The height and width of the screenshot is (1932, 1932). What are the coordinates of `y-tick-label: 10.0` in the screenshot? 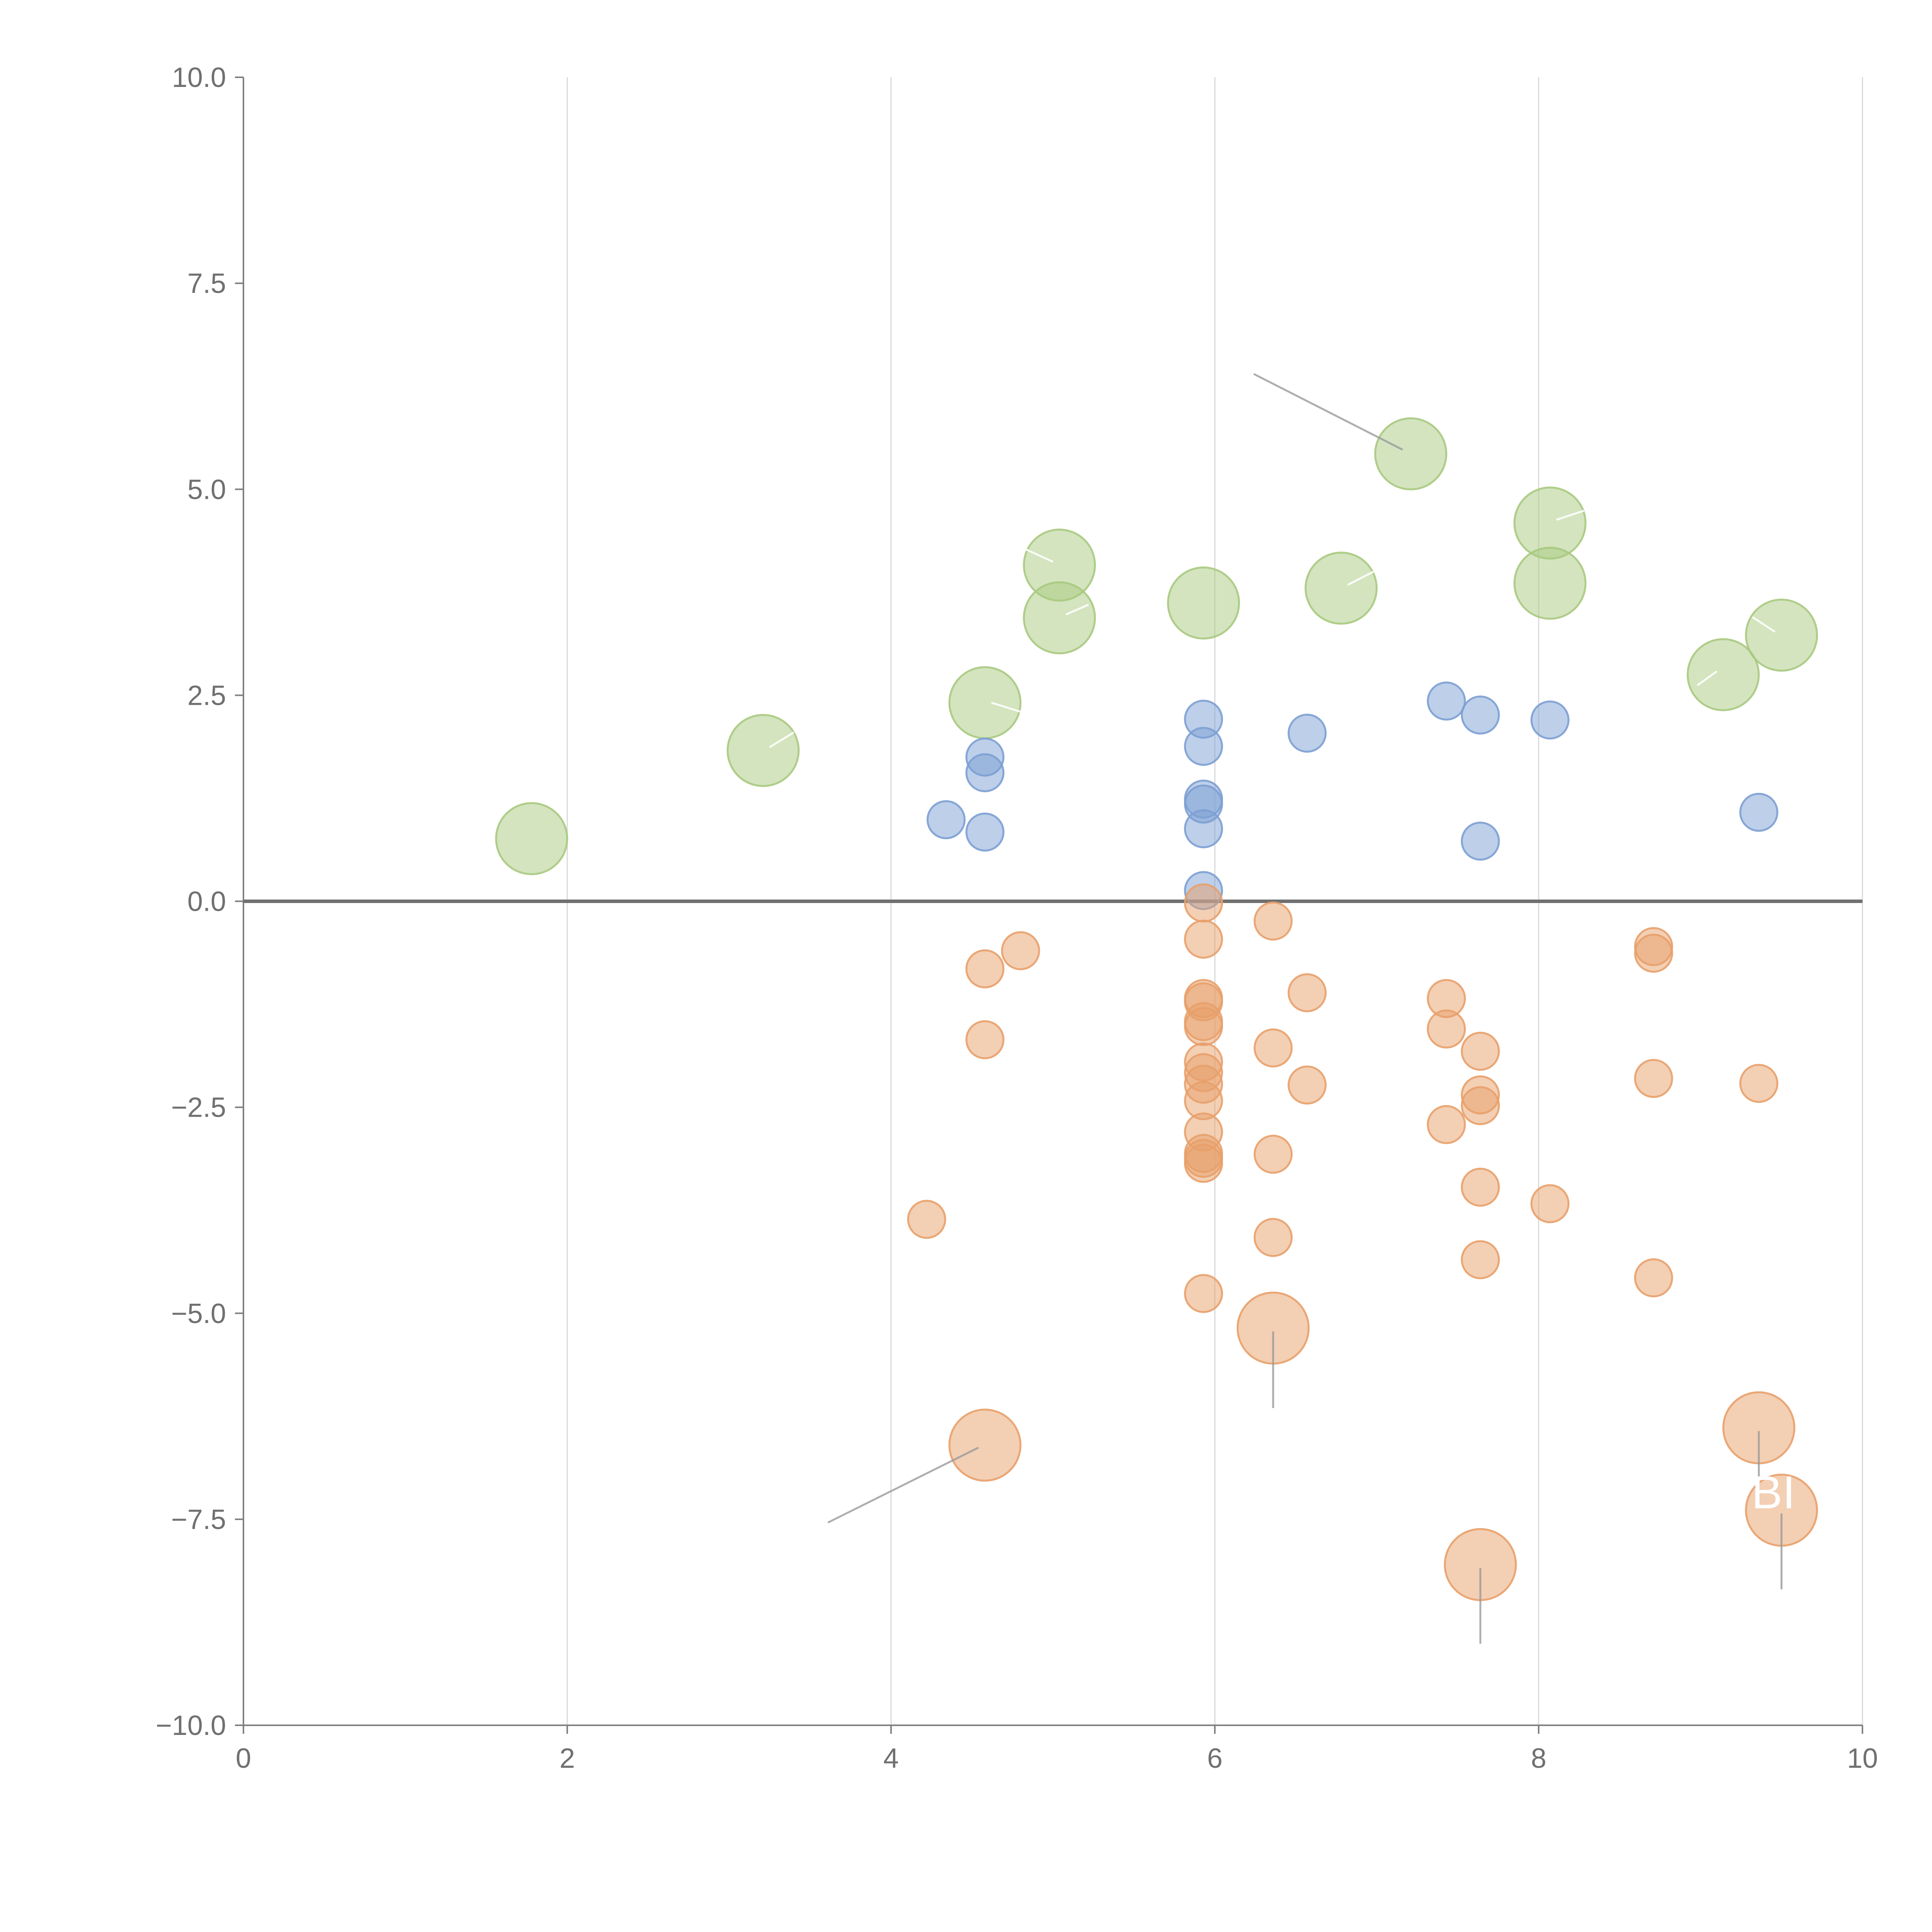 It's located at (199, 78).